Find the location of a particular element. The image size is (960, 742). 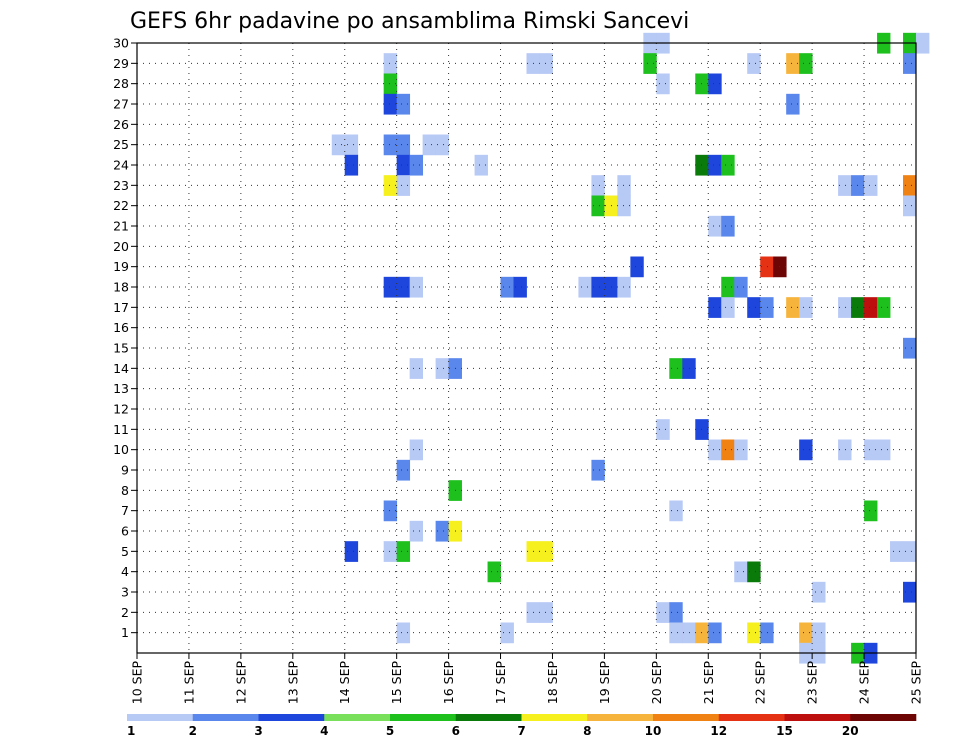

y-tick-label: 24 is located at coordinates (121, 165).